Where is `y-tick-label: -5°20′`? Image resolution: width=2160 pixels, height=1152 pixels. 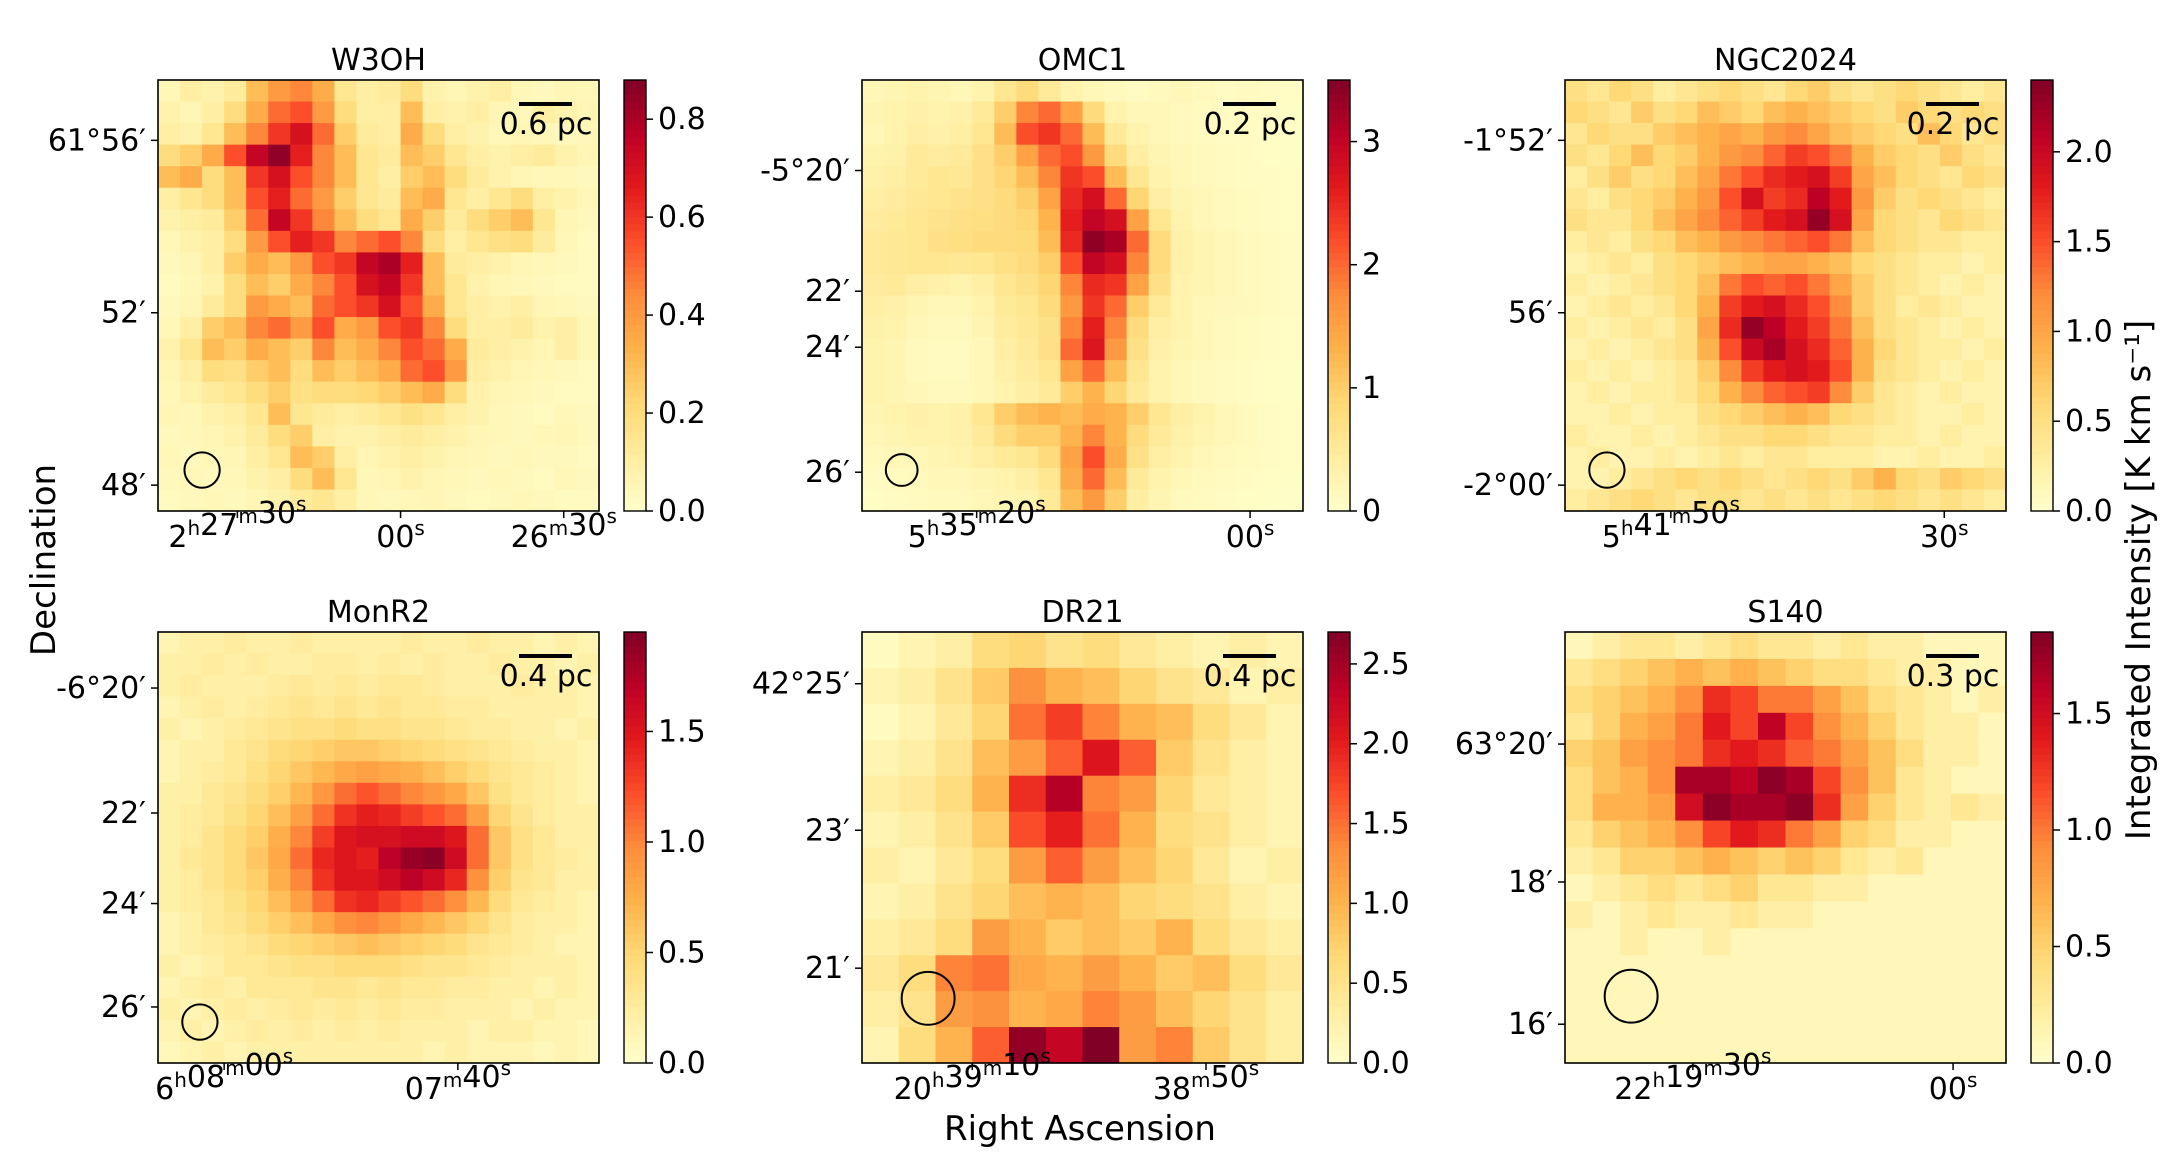
y-tick-label: -5°20′ is located at coordinates (805, 171).